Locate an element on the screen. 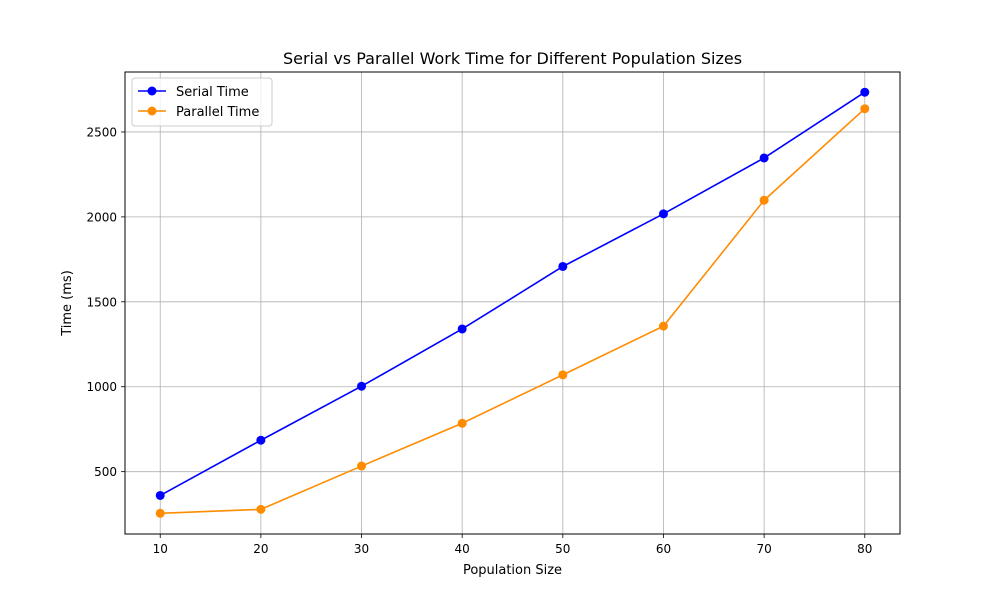 The image size is (1000, 604). x-tick-label: 80 is located at coordinates (864, 549).